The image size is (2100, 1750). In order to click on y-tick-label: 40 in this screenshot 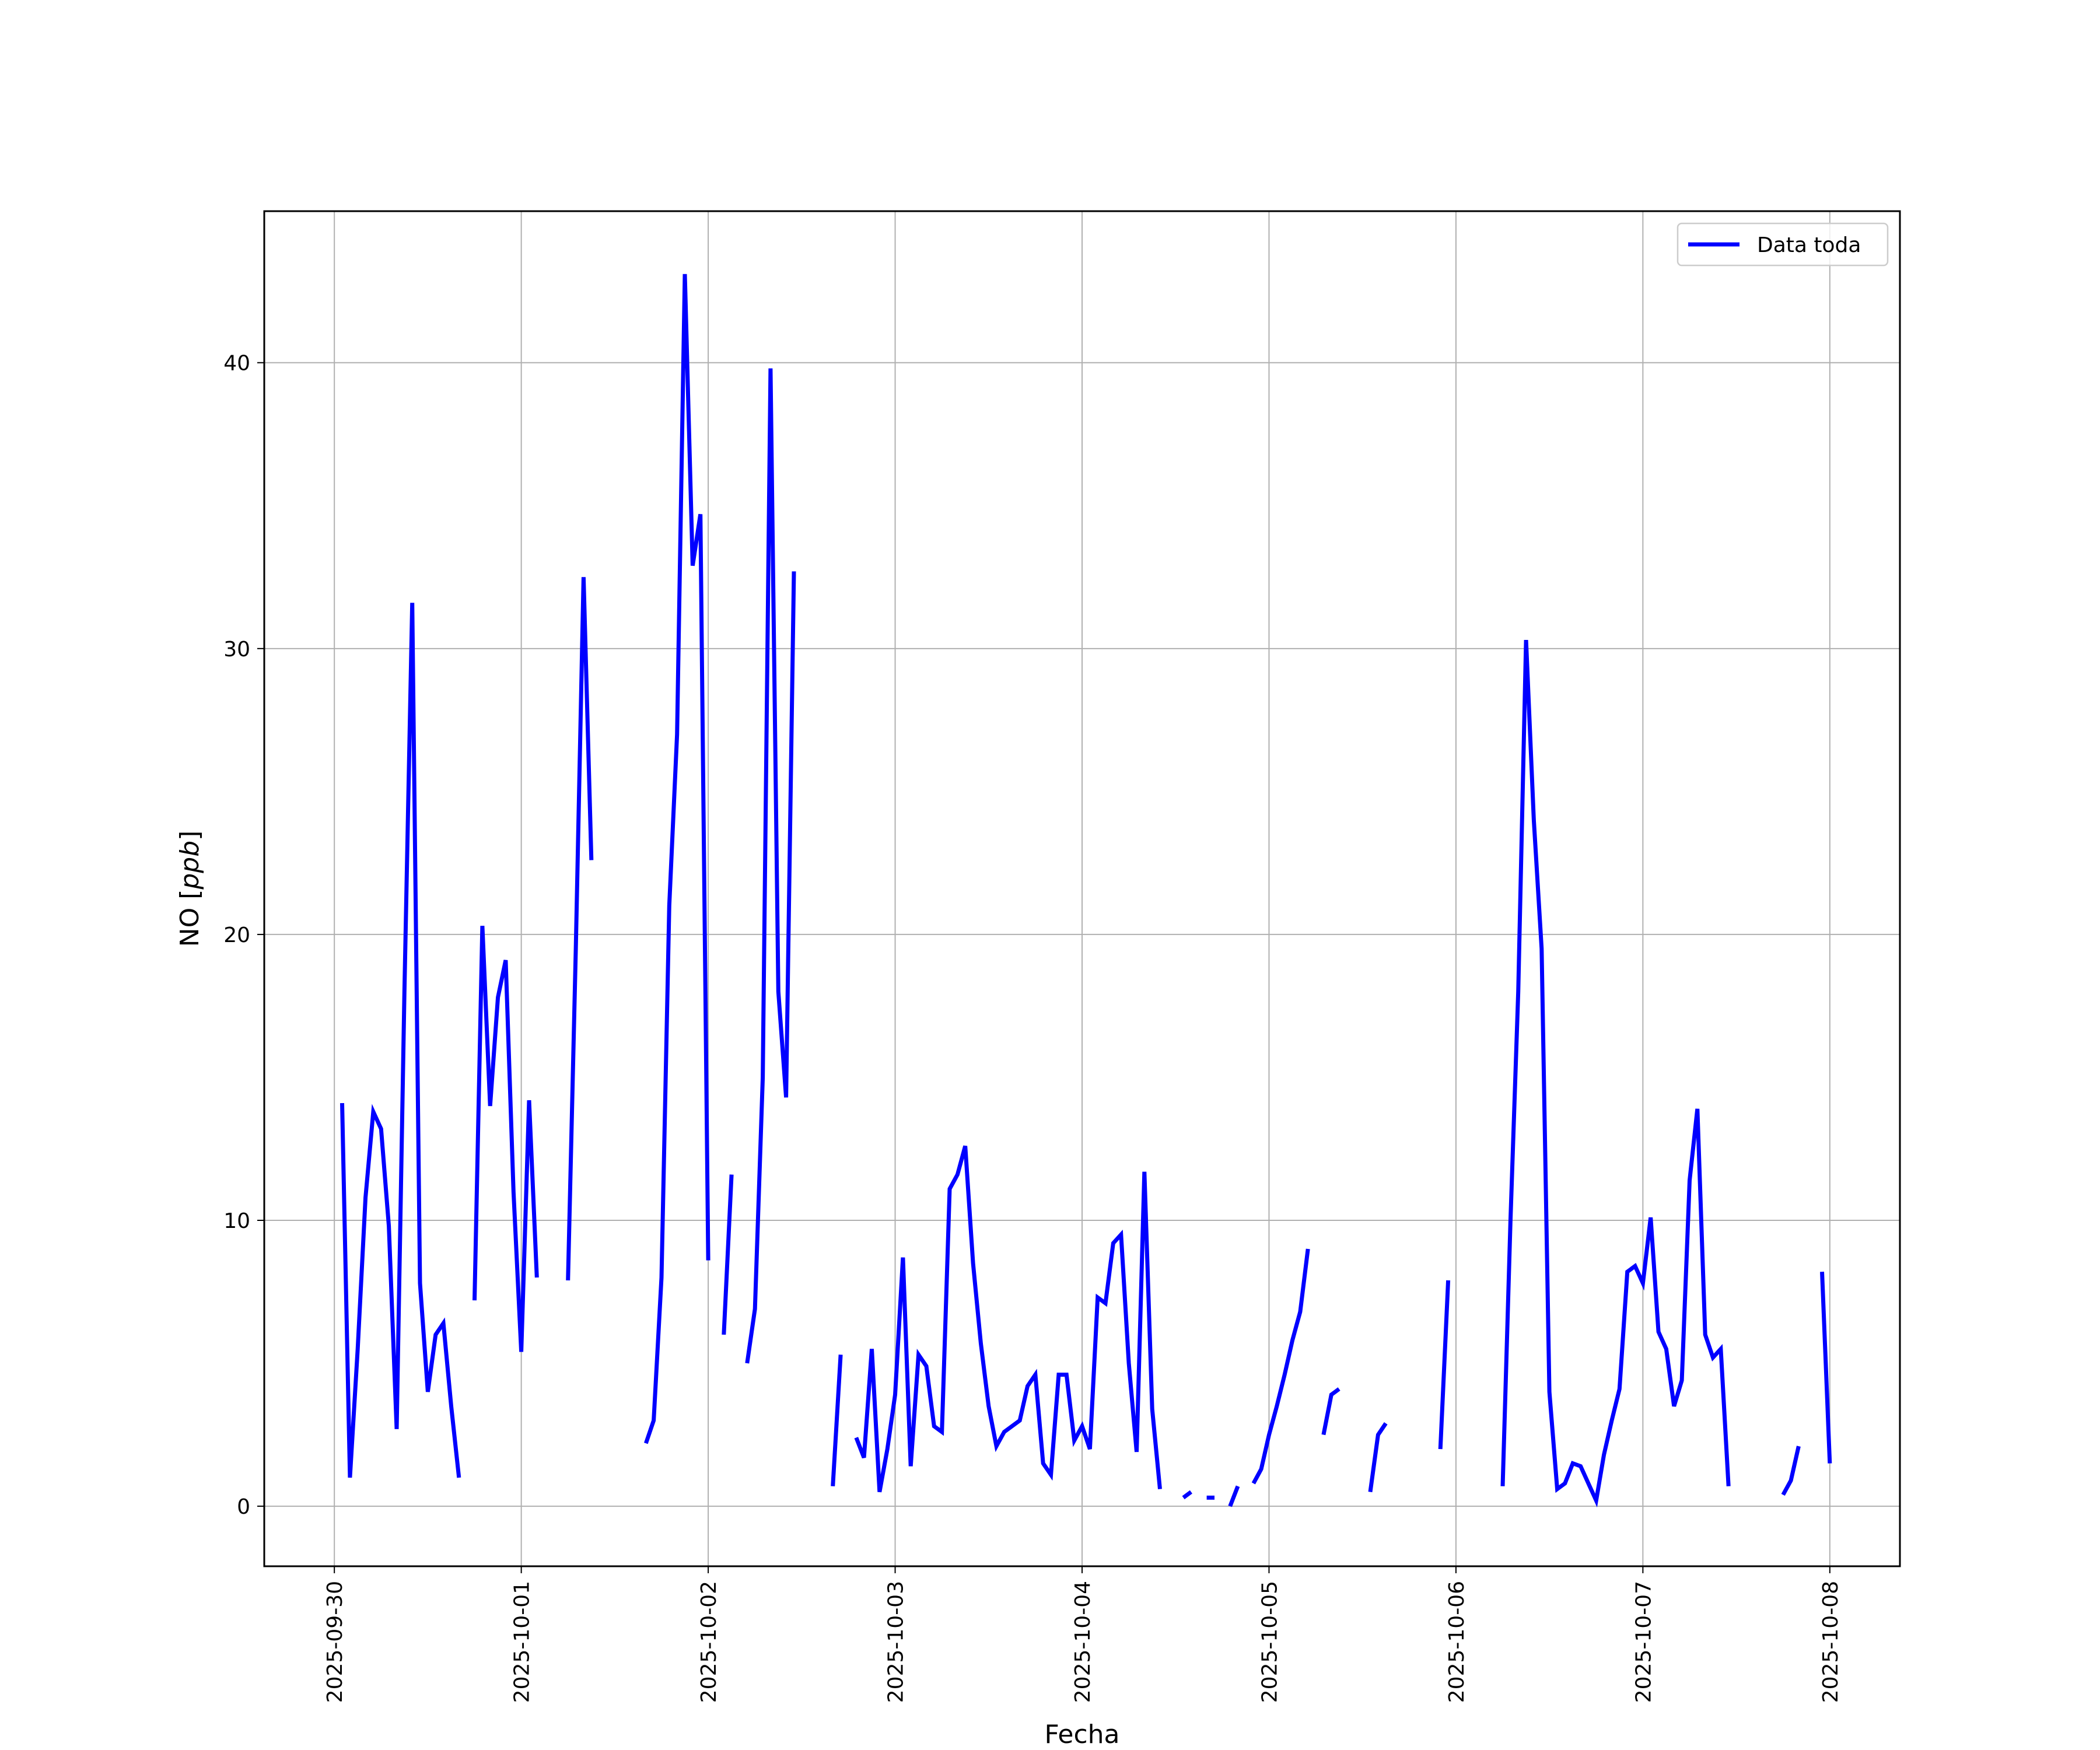, I will do `click(236, 364)`.